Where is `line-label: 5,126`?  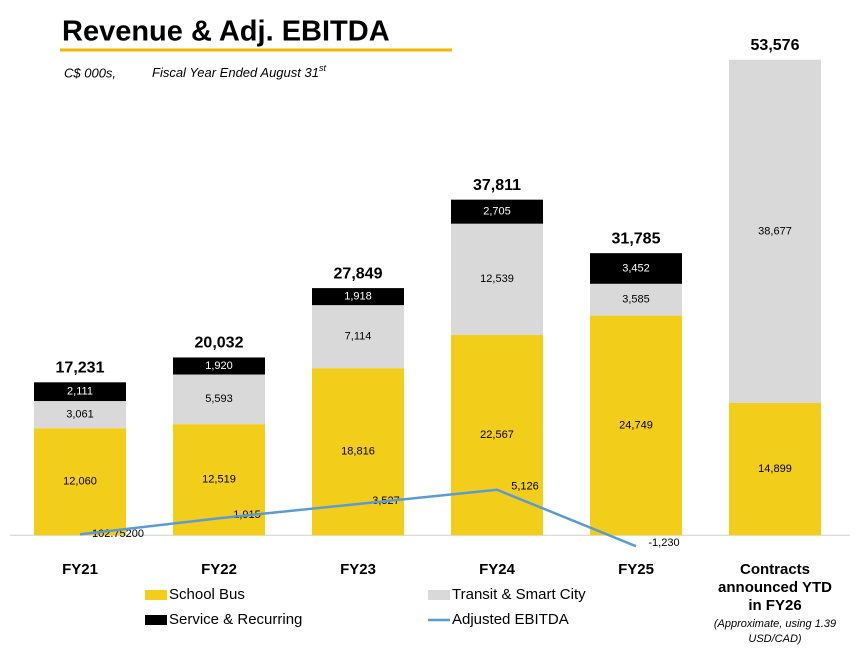
line-label: 5,126 is located at coordinates (525, 487).